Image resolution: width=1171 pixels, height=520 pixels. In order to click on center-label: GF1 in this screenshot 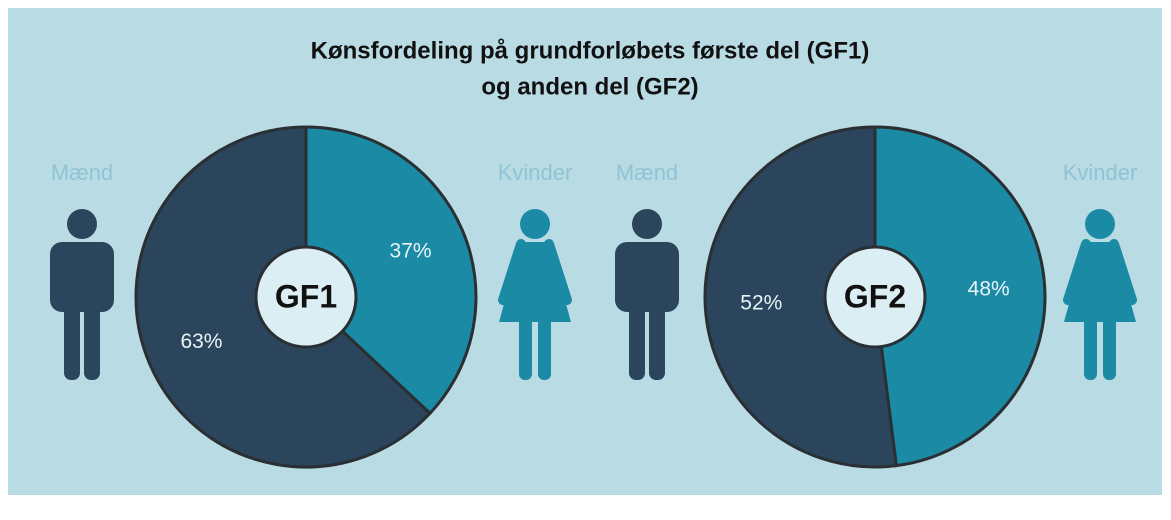, I will do `click(306, 296)`.